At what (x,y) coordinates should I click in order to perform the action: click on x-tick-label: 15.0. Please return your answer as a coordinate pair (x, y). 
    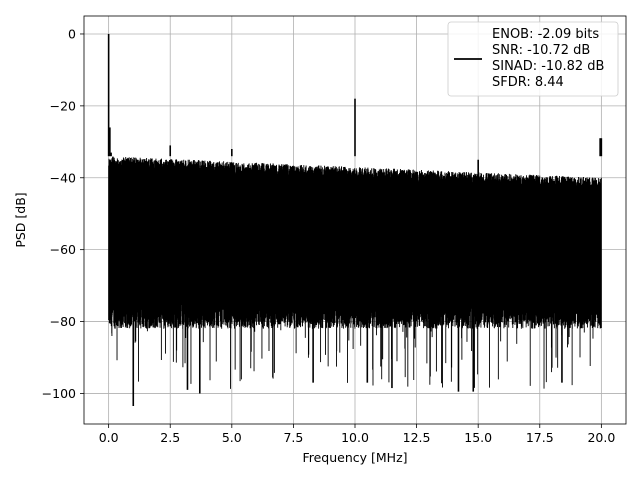
    Looking at the image, I should click on (478, 437).